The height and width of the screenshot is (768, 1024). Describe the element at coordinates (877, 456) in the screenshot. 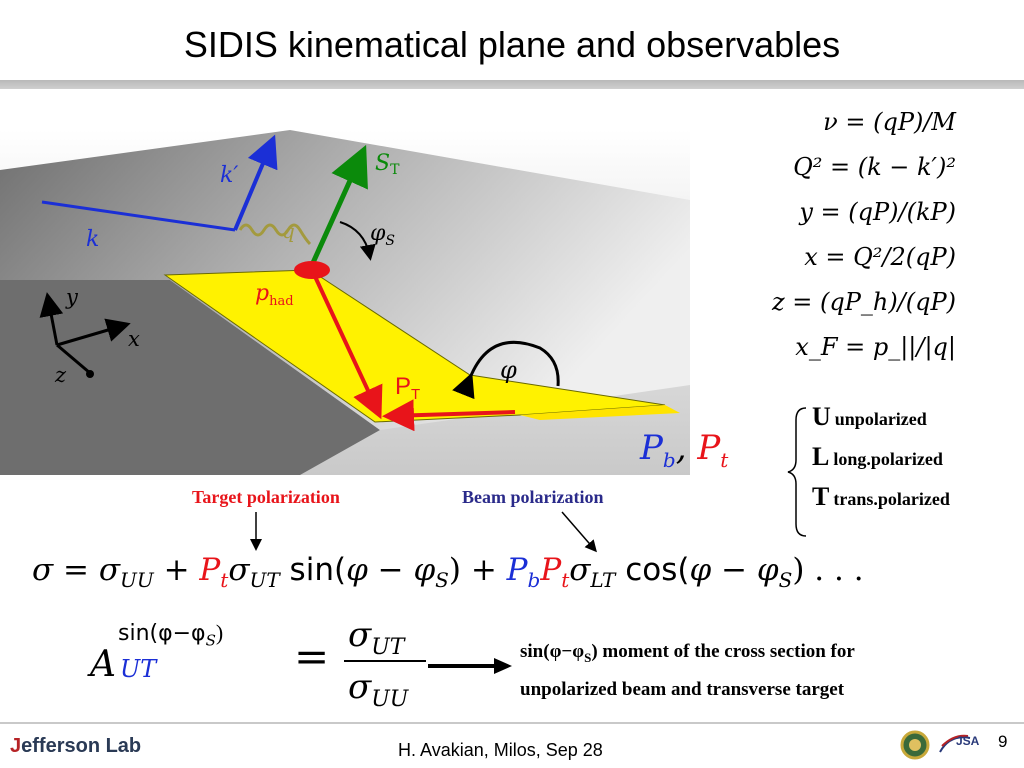

I see `legend-l: L long.polarized` at that location.